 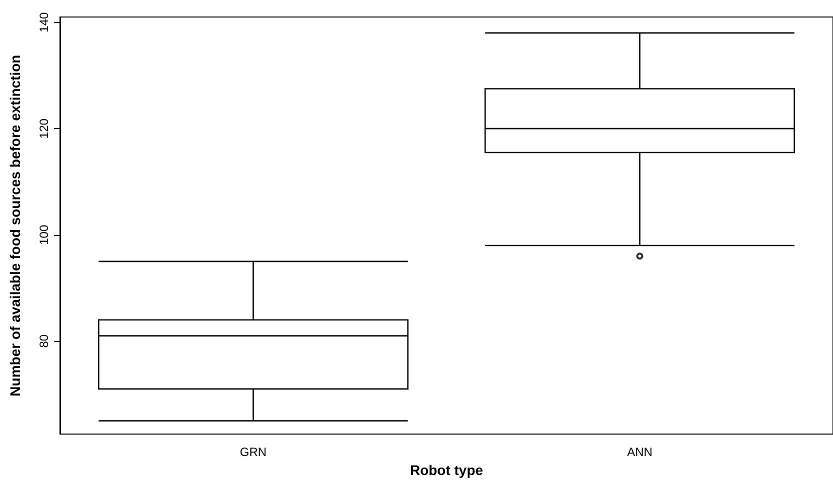 I want to click on y-tick-label: 120, so click(x=44, y=128).